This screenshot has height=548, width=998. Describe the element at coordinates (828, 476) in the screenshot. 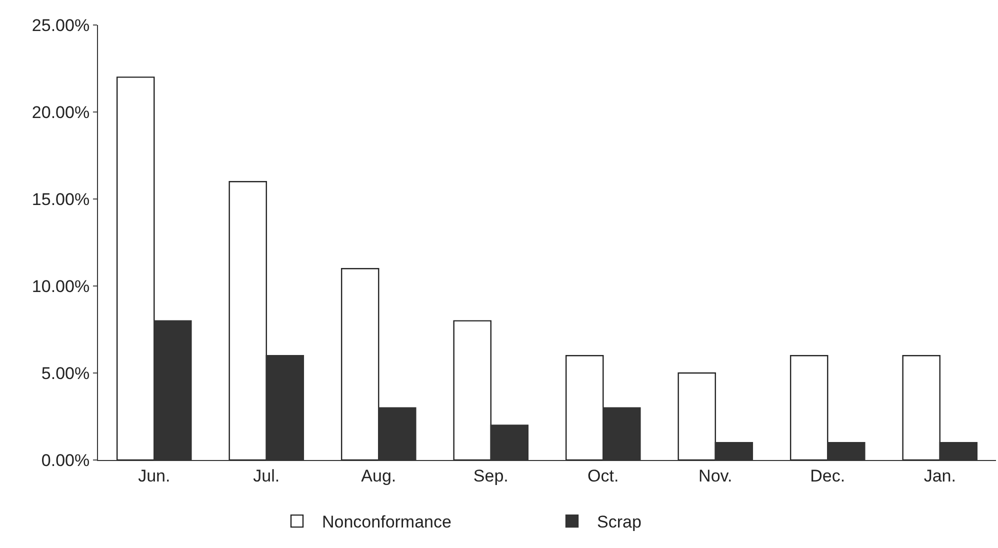

I see `x-tick-label: Dec.` at that location.